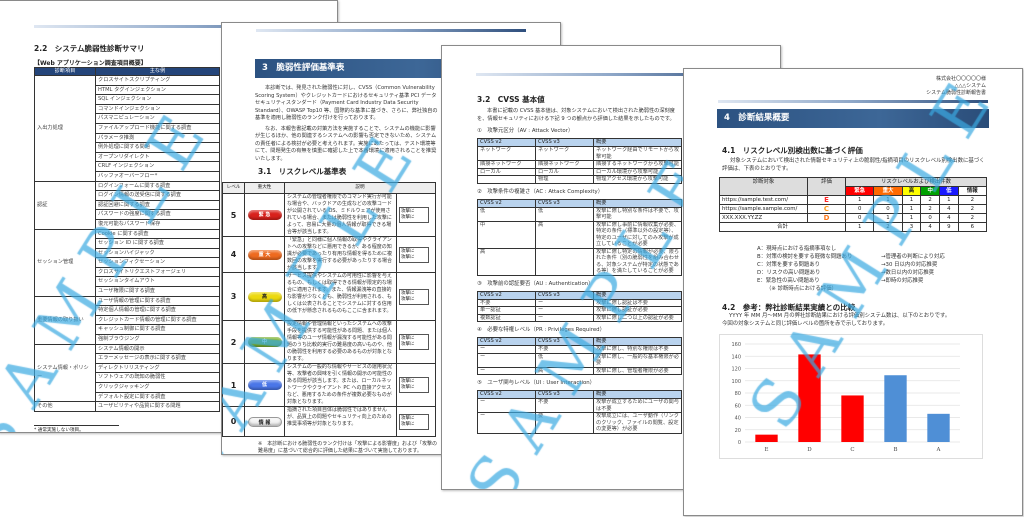  What do you see at coordinates (738, 419) in the screenshot?
I see `y-tick-label: 40` at bounding box center [738, 419].